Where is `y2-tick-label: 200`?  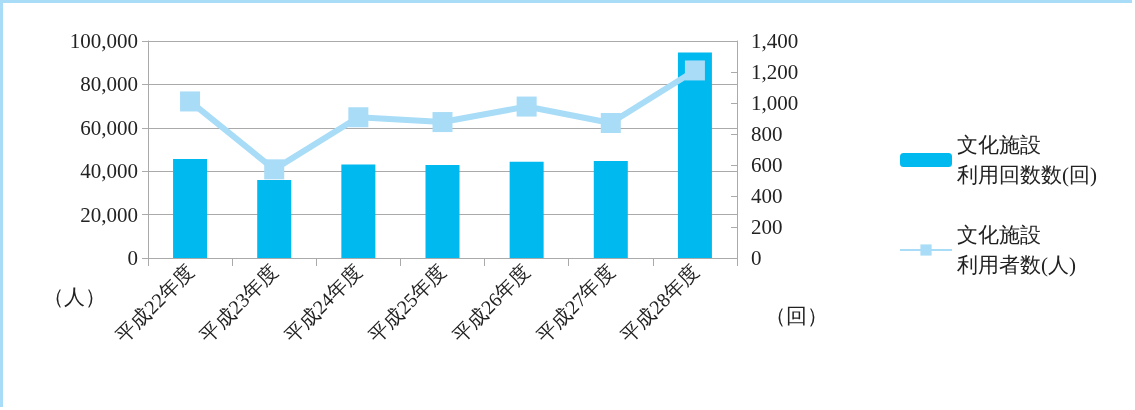
y2-tick-label: 200 is located at coordinates (767, 227).